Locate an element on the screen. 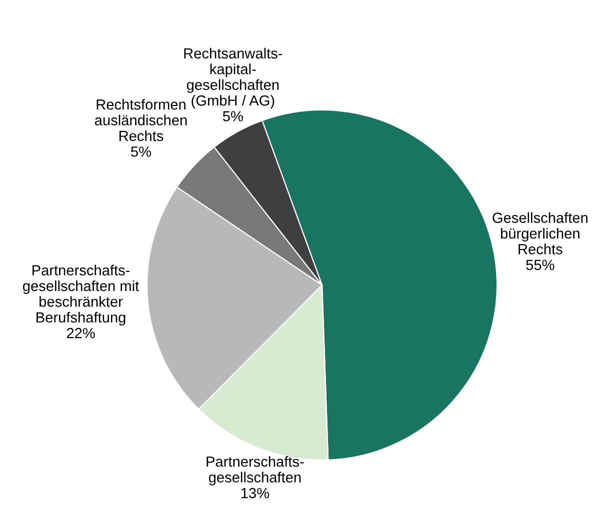  slice-label: Rechtsformen ausländischen Rechts is located at coordinates (141, 120).